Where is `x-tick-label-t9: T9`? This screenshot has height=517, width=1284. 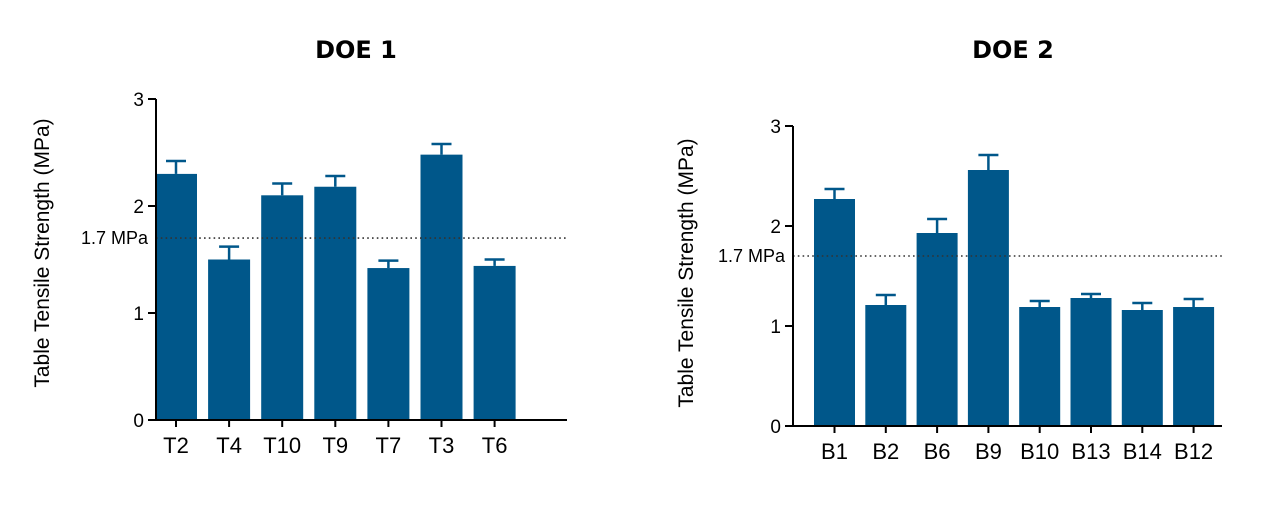
x-tick-label-t9: T9 is located at coordinates (335, 445).